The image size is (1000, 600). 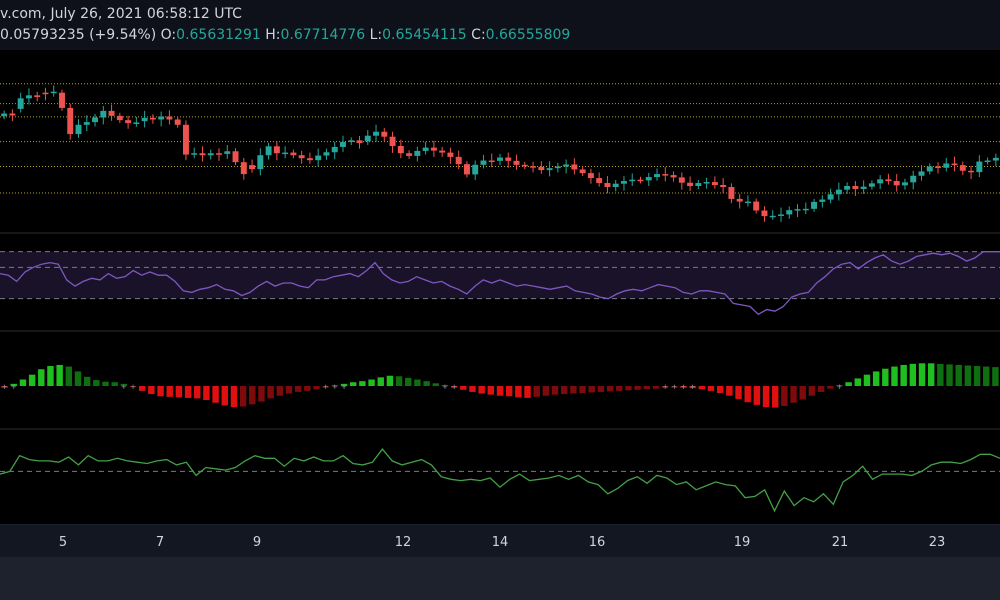 I want to click on x-axis-tick-label: 23, so click(x=937, y=542).